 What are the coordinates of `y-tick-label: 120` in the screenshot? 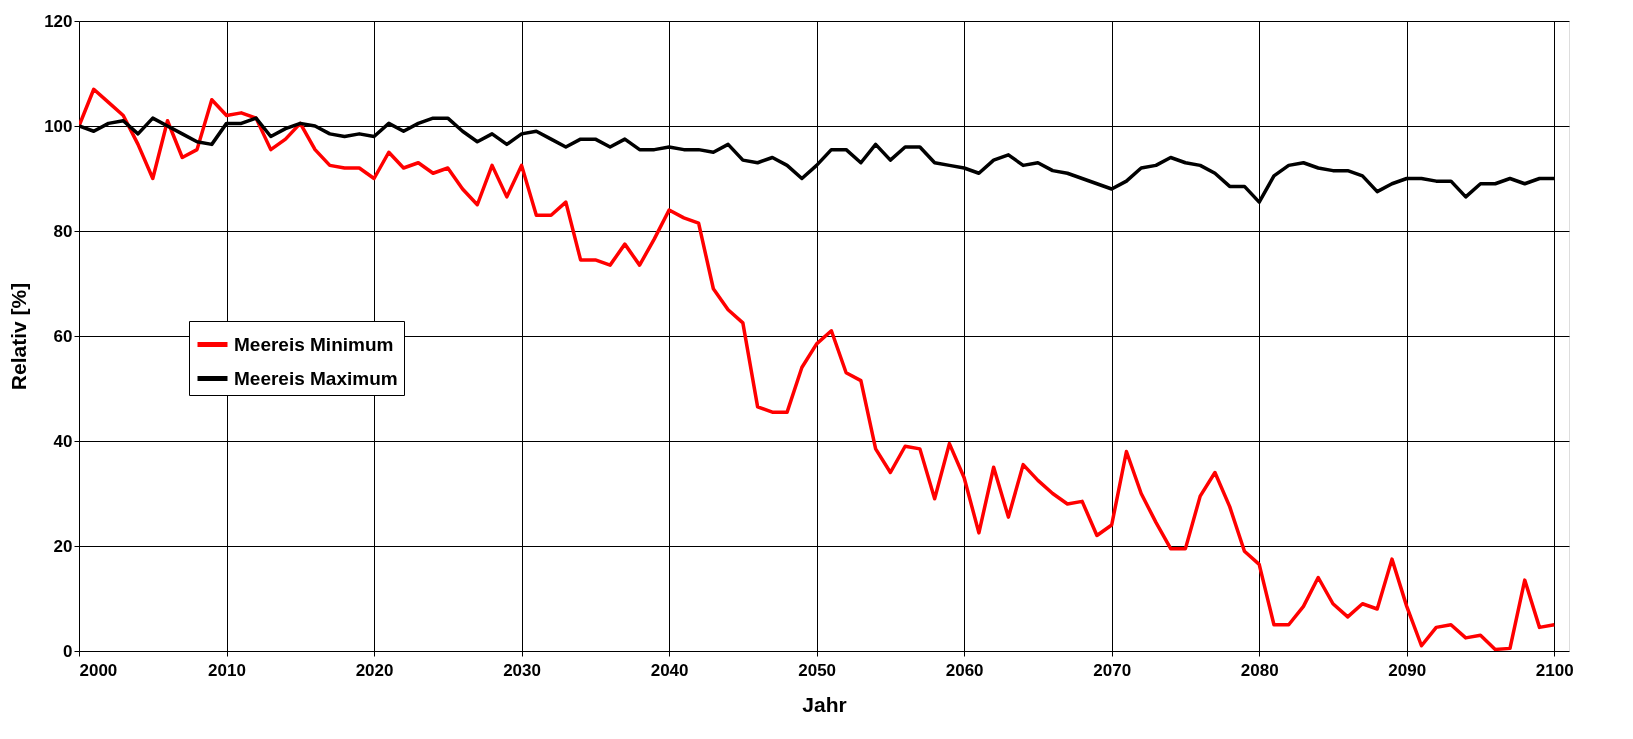 It's located at (58, 21).